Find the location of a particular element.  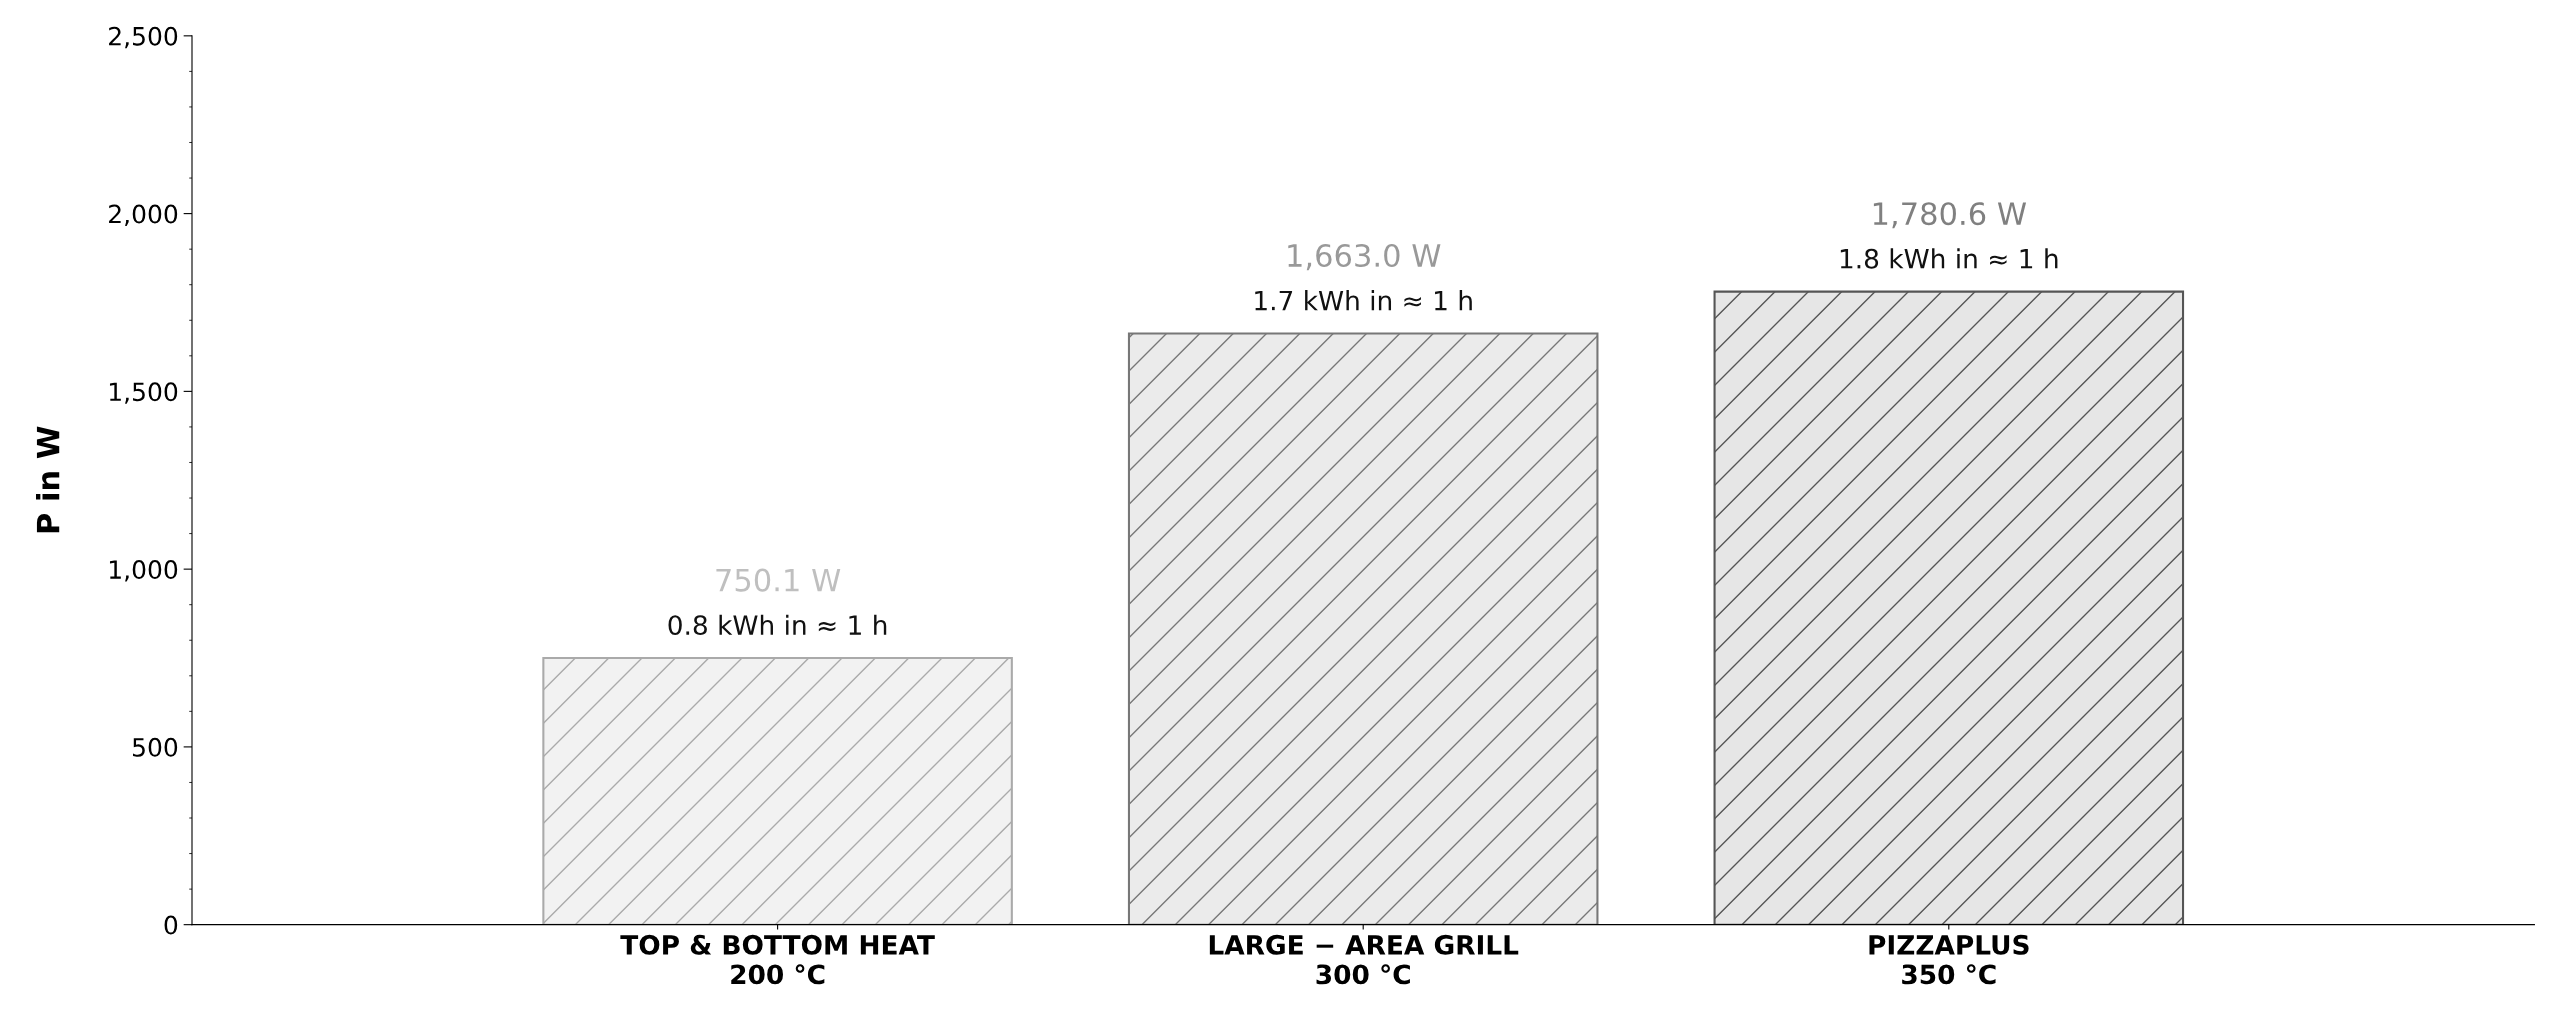

annotation: 1.8 kWh in ≈ 1 h is located at coordinates (1949, 258).